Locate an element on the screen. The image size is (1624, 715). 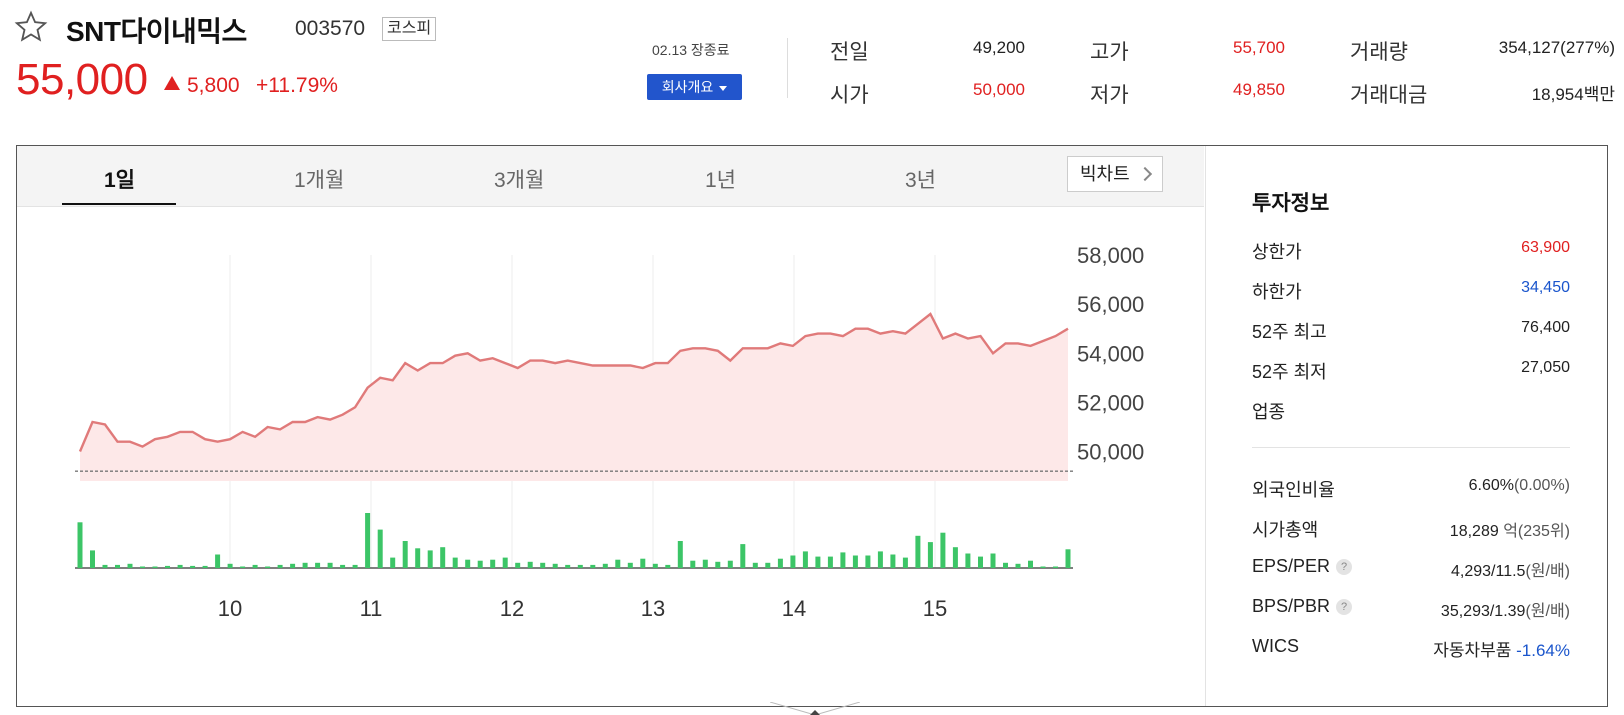
x-tick-label: 12 is located at coordinates (512, 608).